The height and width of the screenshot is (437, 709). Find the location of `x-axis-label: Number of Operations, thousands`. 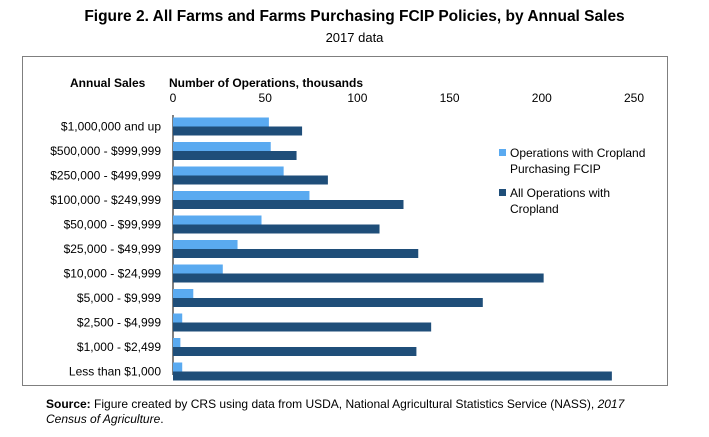

x-axis-label: Number of Operations, thousands is located at coordinates (266, 83).